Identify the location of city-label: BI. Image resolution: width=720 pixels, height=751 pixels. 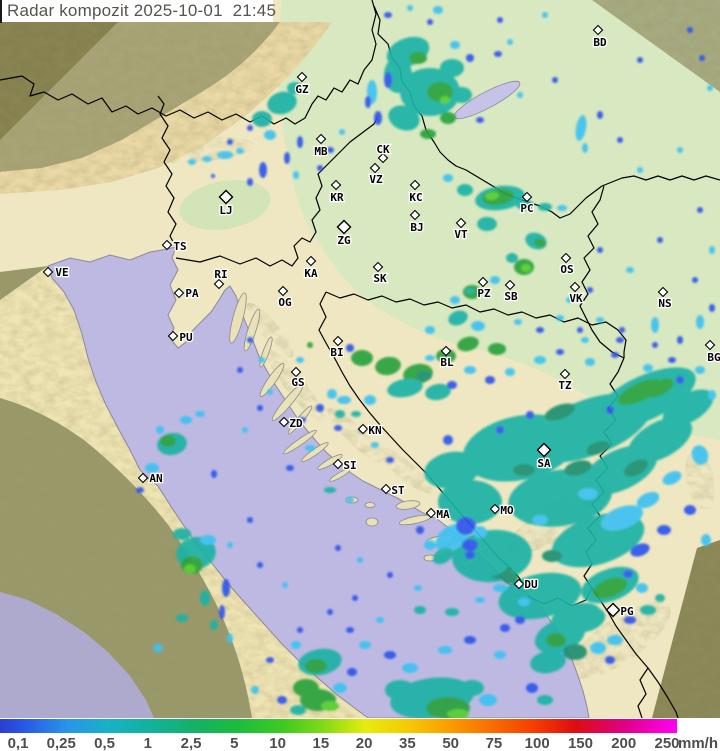
(336, 352).